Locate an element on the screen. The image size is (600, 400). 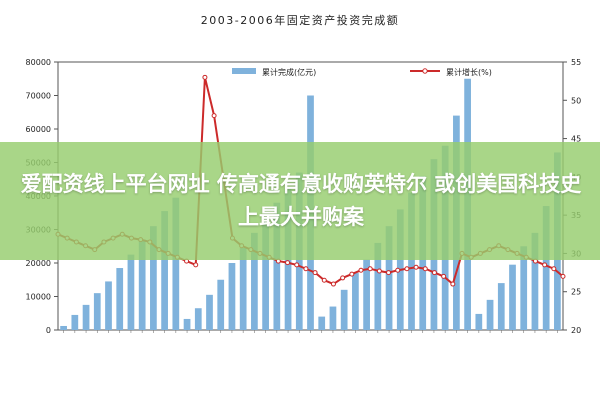
left-tick-label: 60000 is located at coordinates (38, 129).